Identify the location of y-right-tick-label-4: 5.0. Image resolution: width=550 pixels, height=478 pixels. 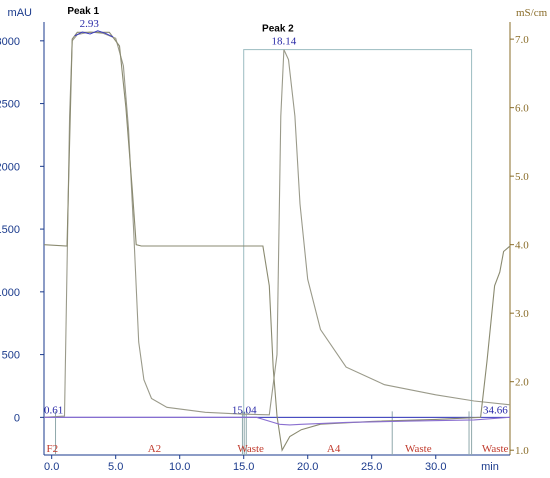
(522, 177).